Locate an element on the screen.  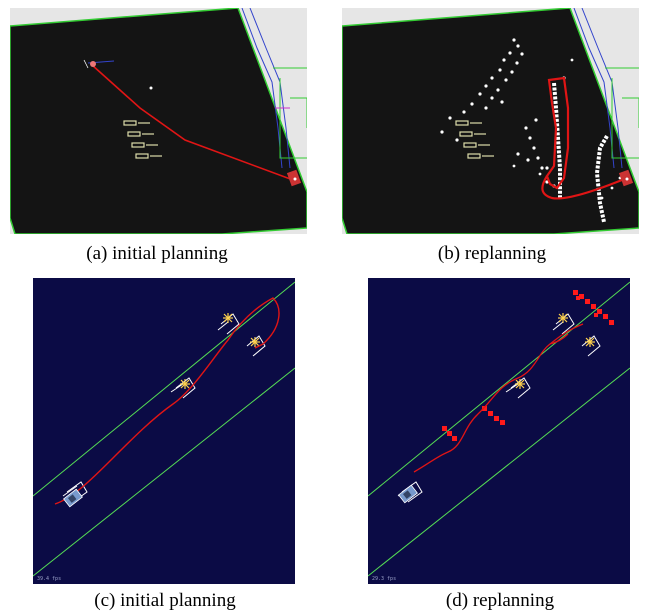
replanned-path-branch is located at coordinates (559, 339).